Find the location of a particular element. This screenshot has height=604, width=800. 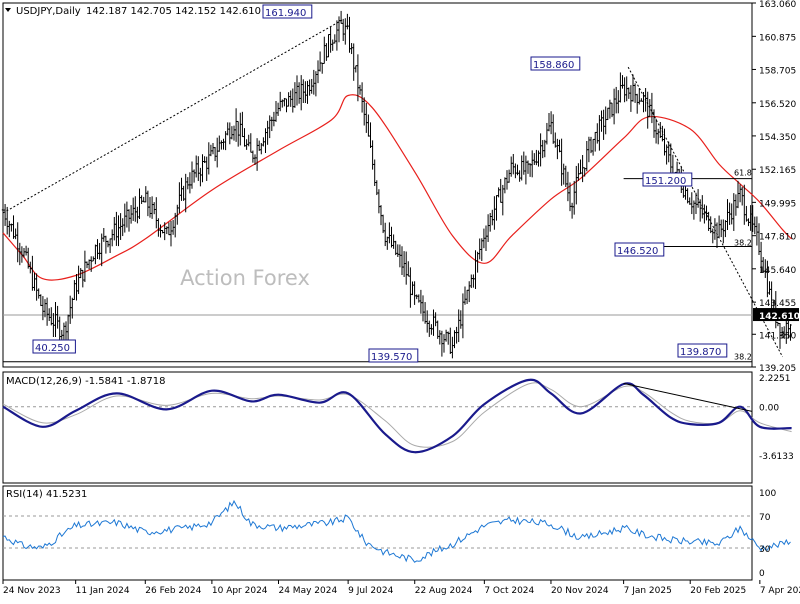

fib-label: 61.8 is located at coordinates (743, 173).